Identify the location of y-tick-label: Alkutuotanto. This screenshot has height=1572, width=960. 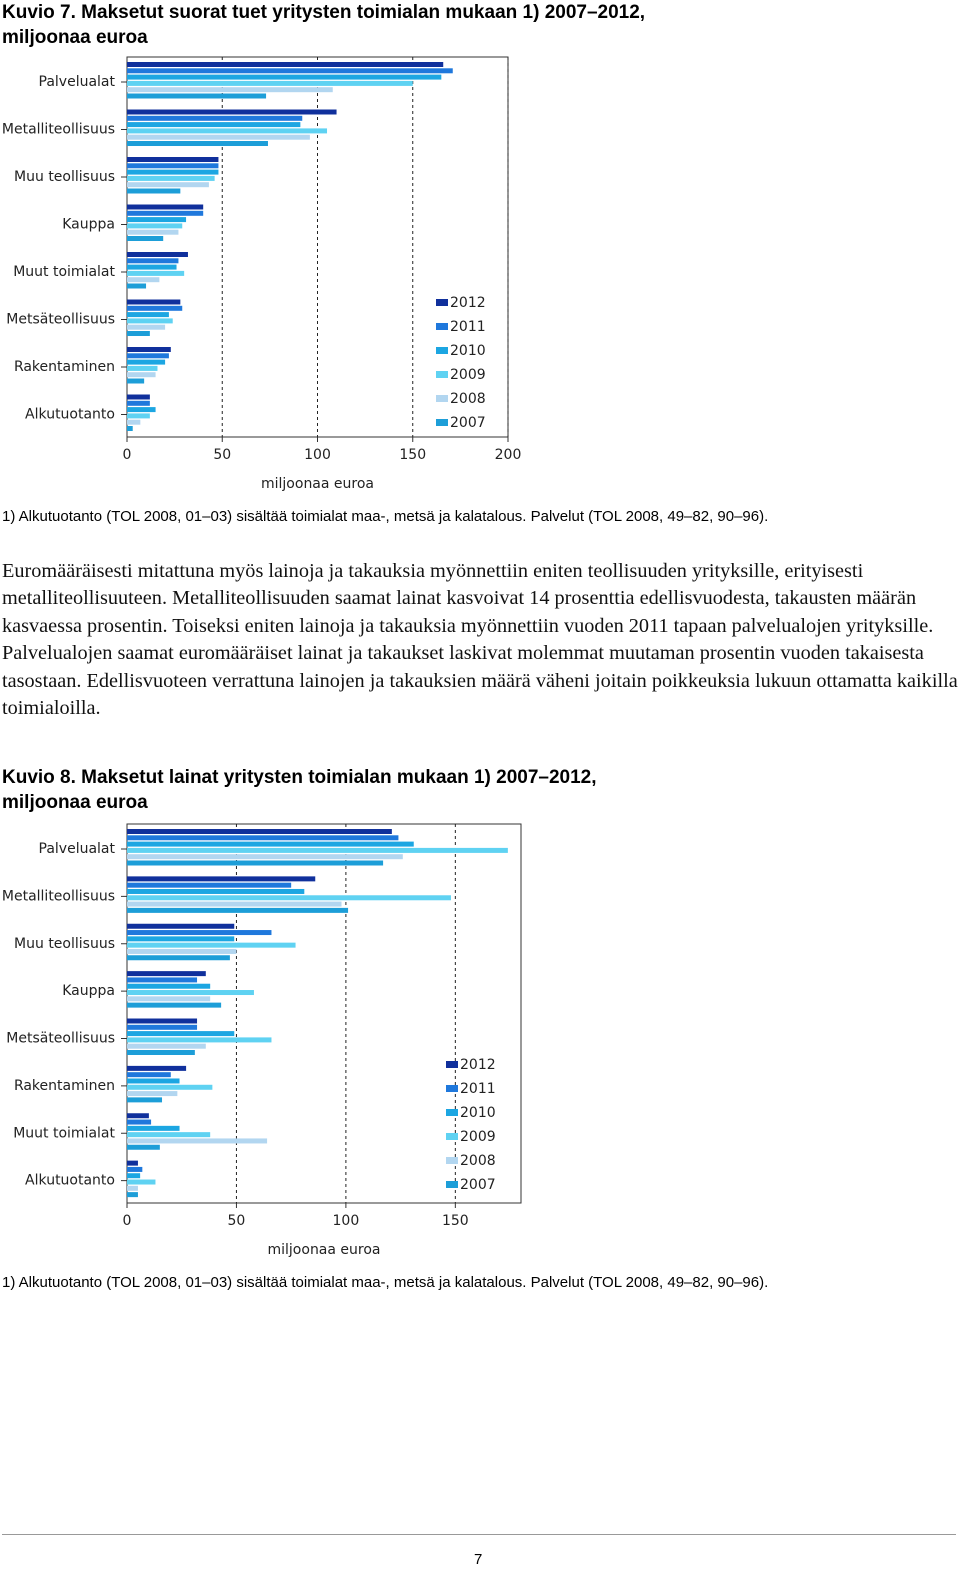
(70, 415).